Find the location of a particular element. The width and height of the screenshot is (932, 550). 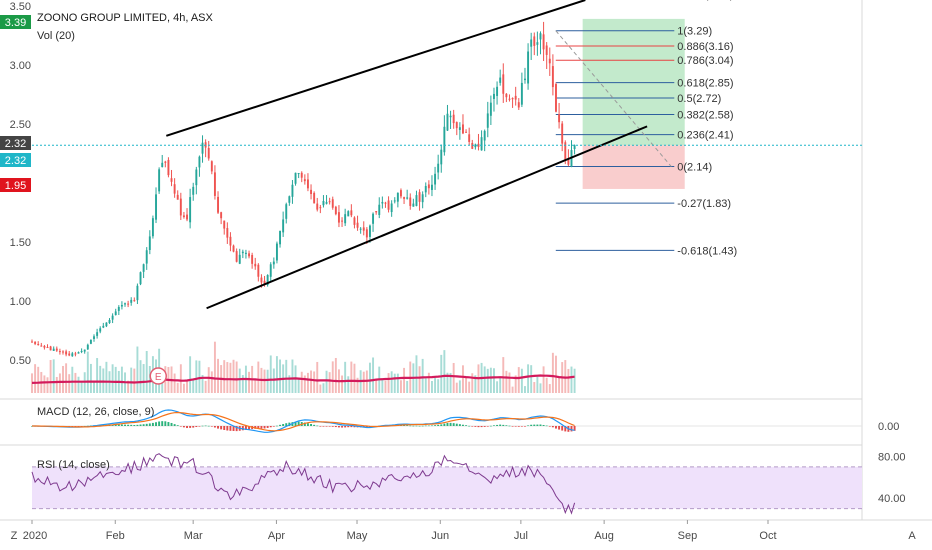

macd-pane is located at coordinates (431, 422).